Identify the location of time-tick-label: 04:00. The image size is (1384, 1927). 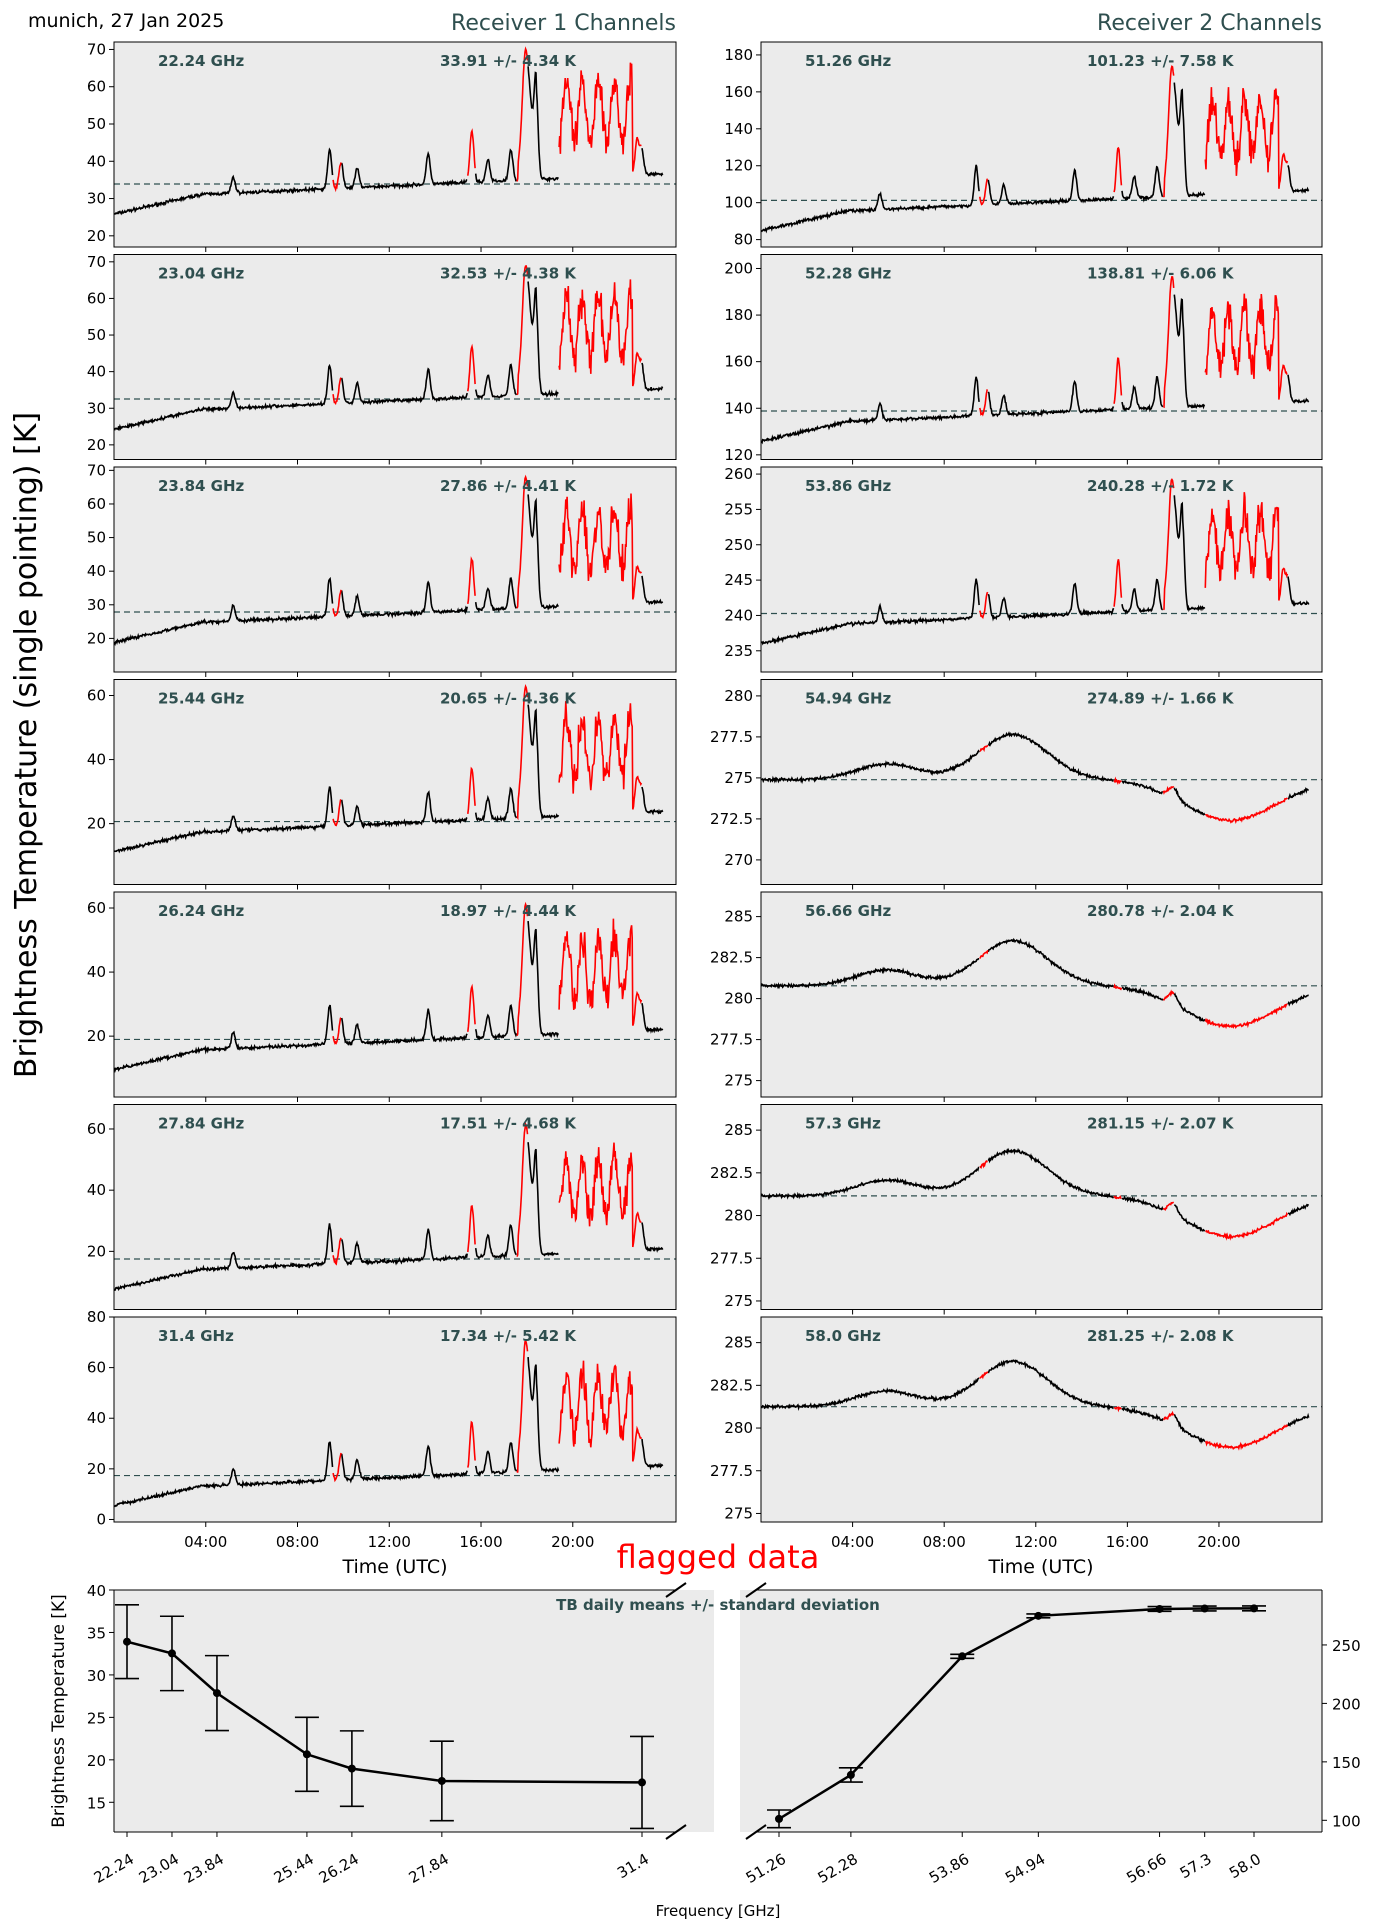
(852, 1542).